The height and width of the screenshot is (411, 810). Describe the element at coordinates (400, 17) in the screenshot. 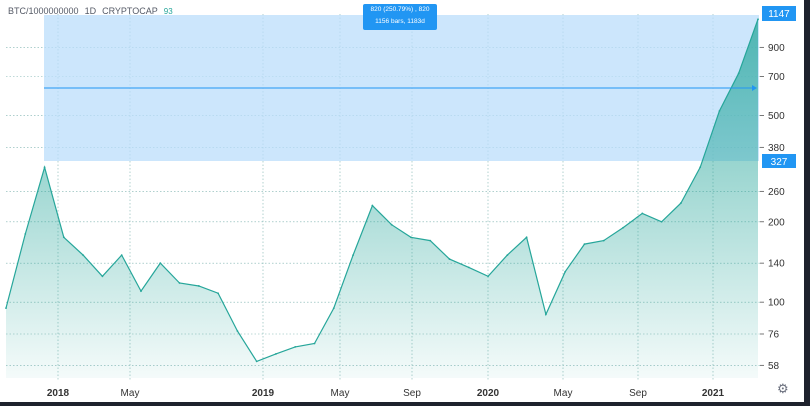

I see `measure-tooltip: 820 (250.79%) , 820 1156 bars, 1183d` at that location.